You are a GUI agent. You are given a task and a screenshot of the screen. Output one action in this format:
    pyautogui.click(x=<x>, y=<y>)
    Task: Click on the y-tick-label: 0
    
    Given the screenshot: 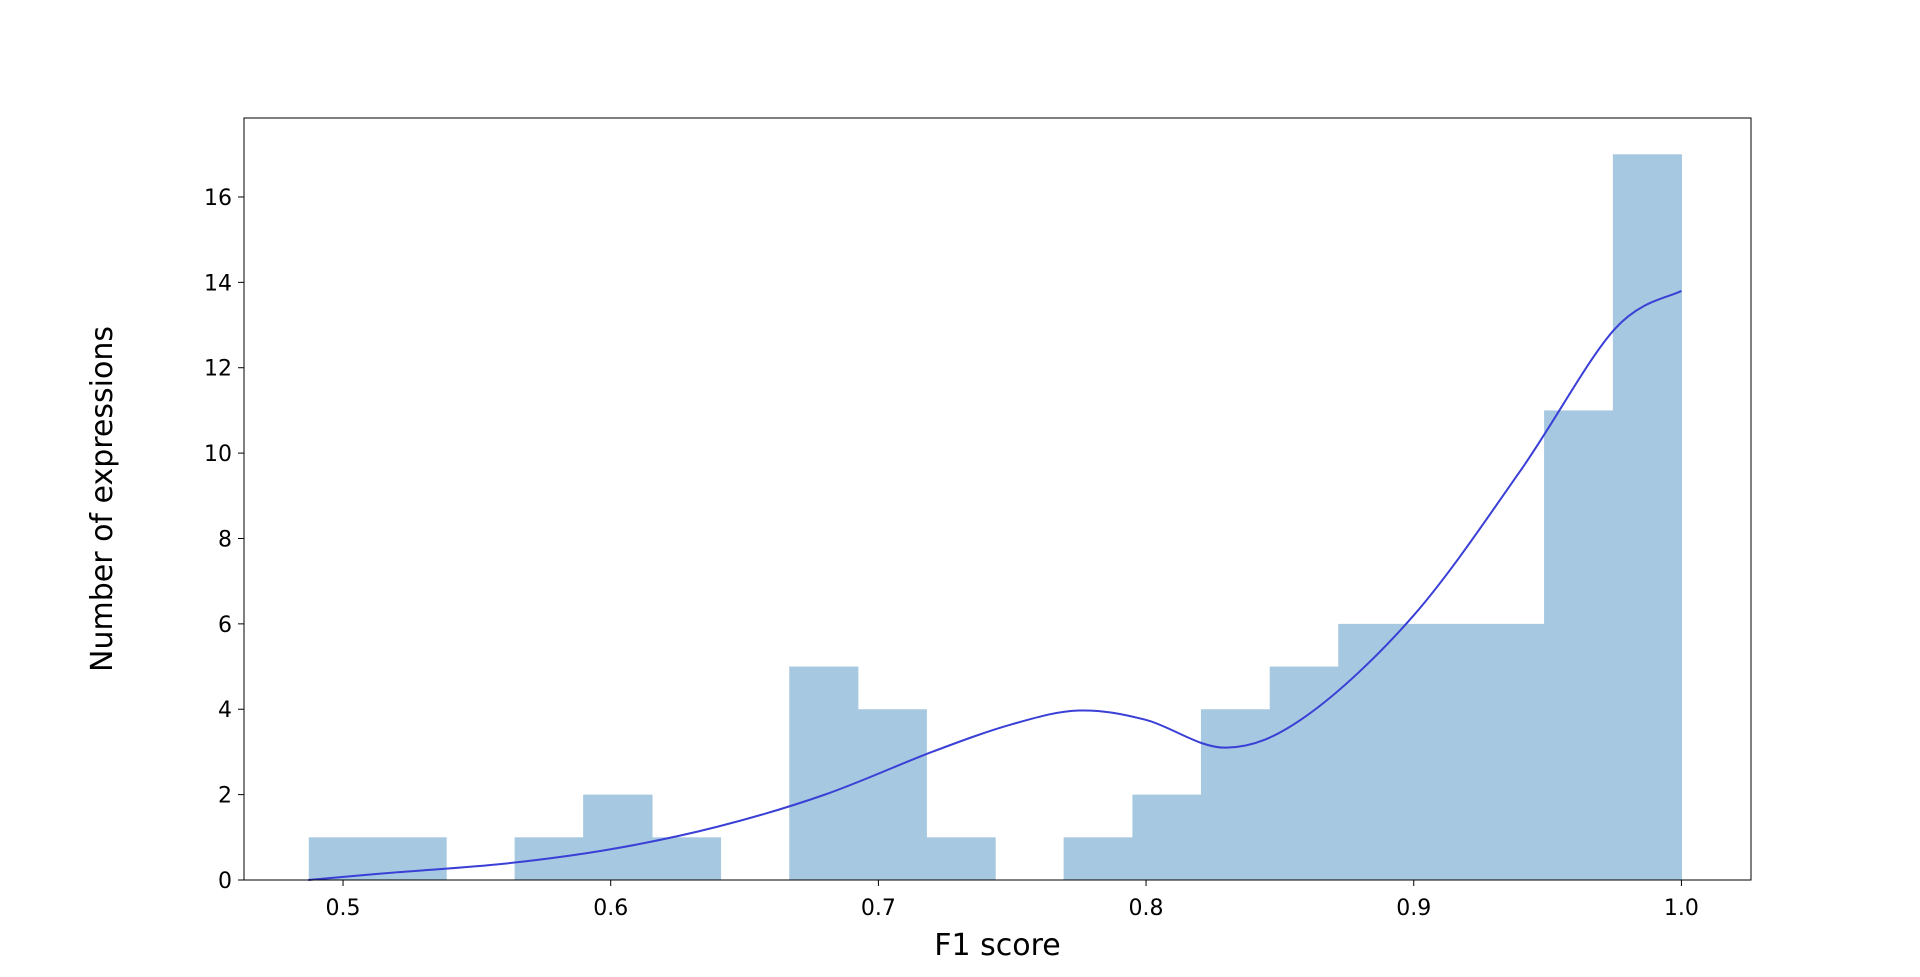 What is the action you would take?
    pyautogui.click(x=225, y=881)
    